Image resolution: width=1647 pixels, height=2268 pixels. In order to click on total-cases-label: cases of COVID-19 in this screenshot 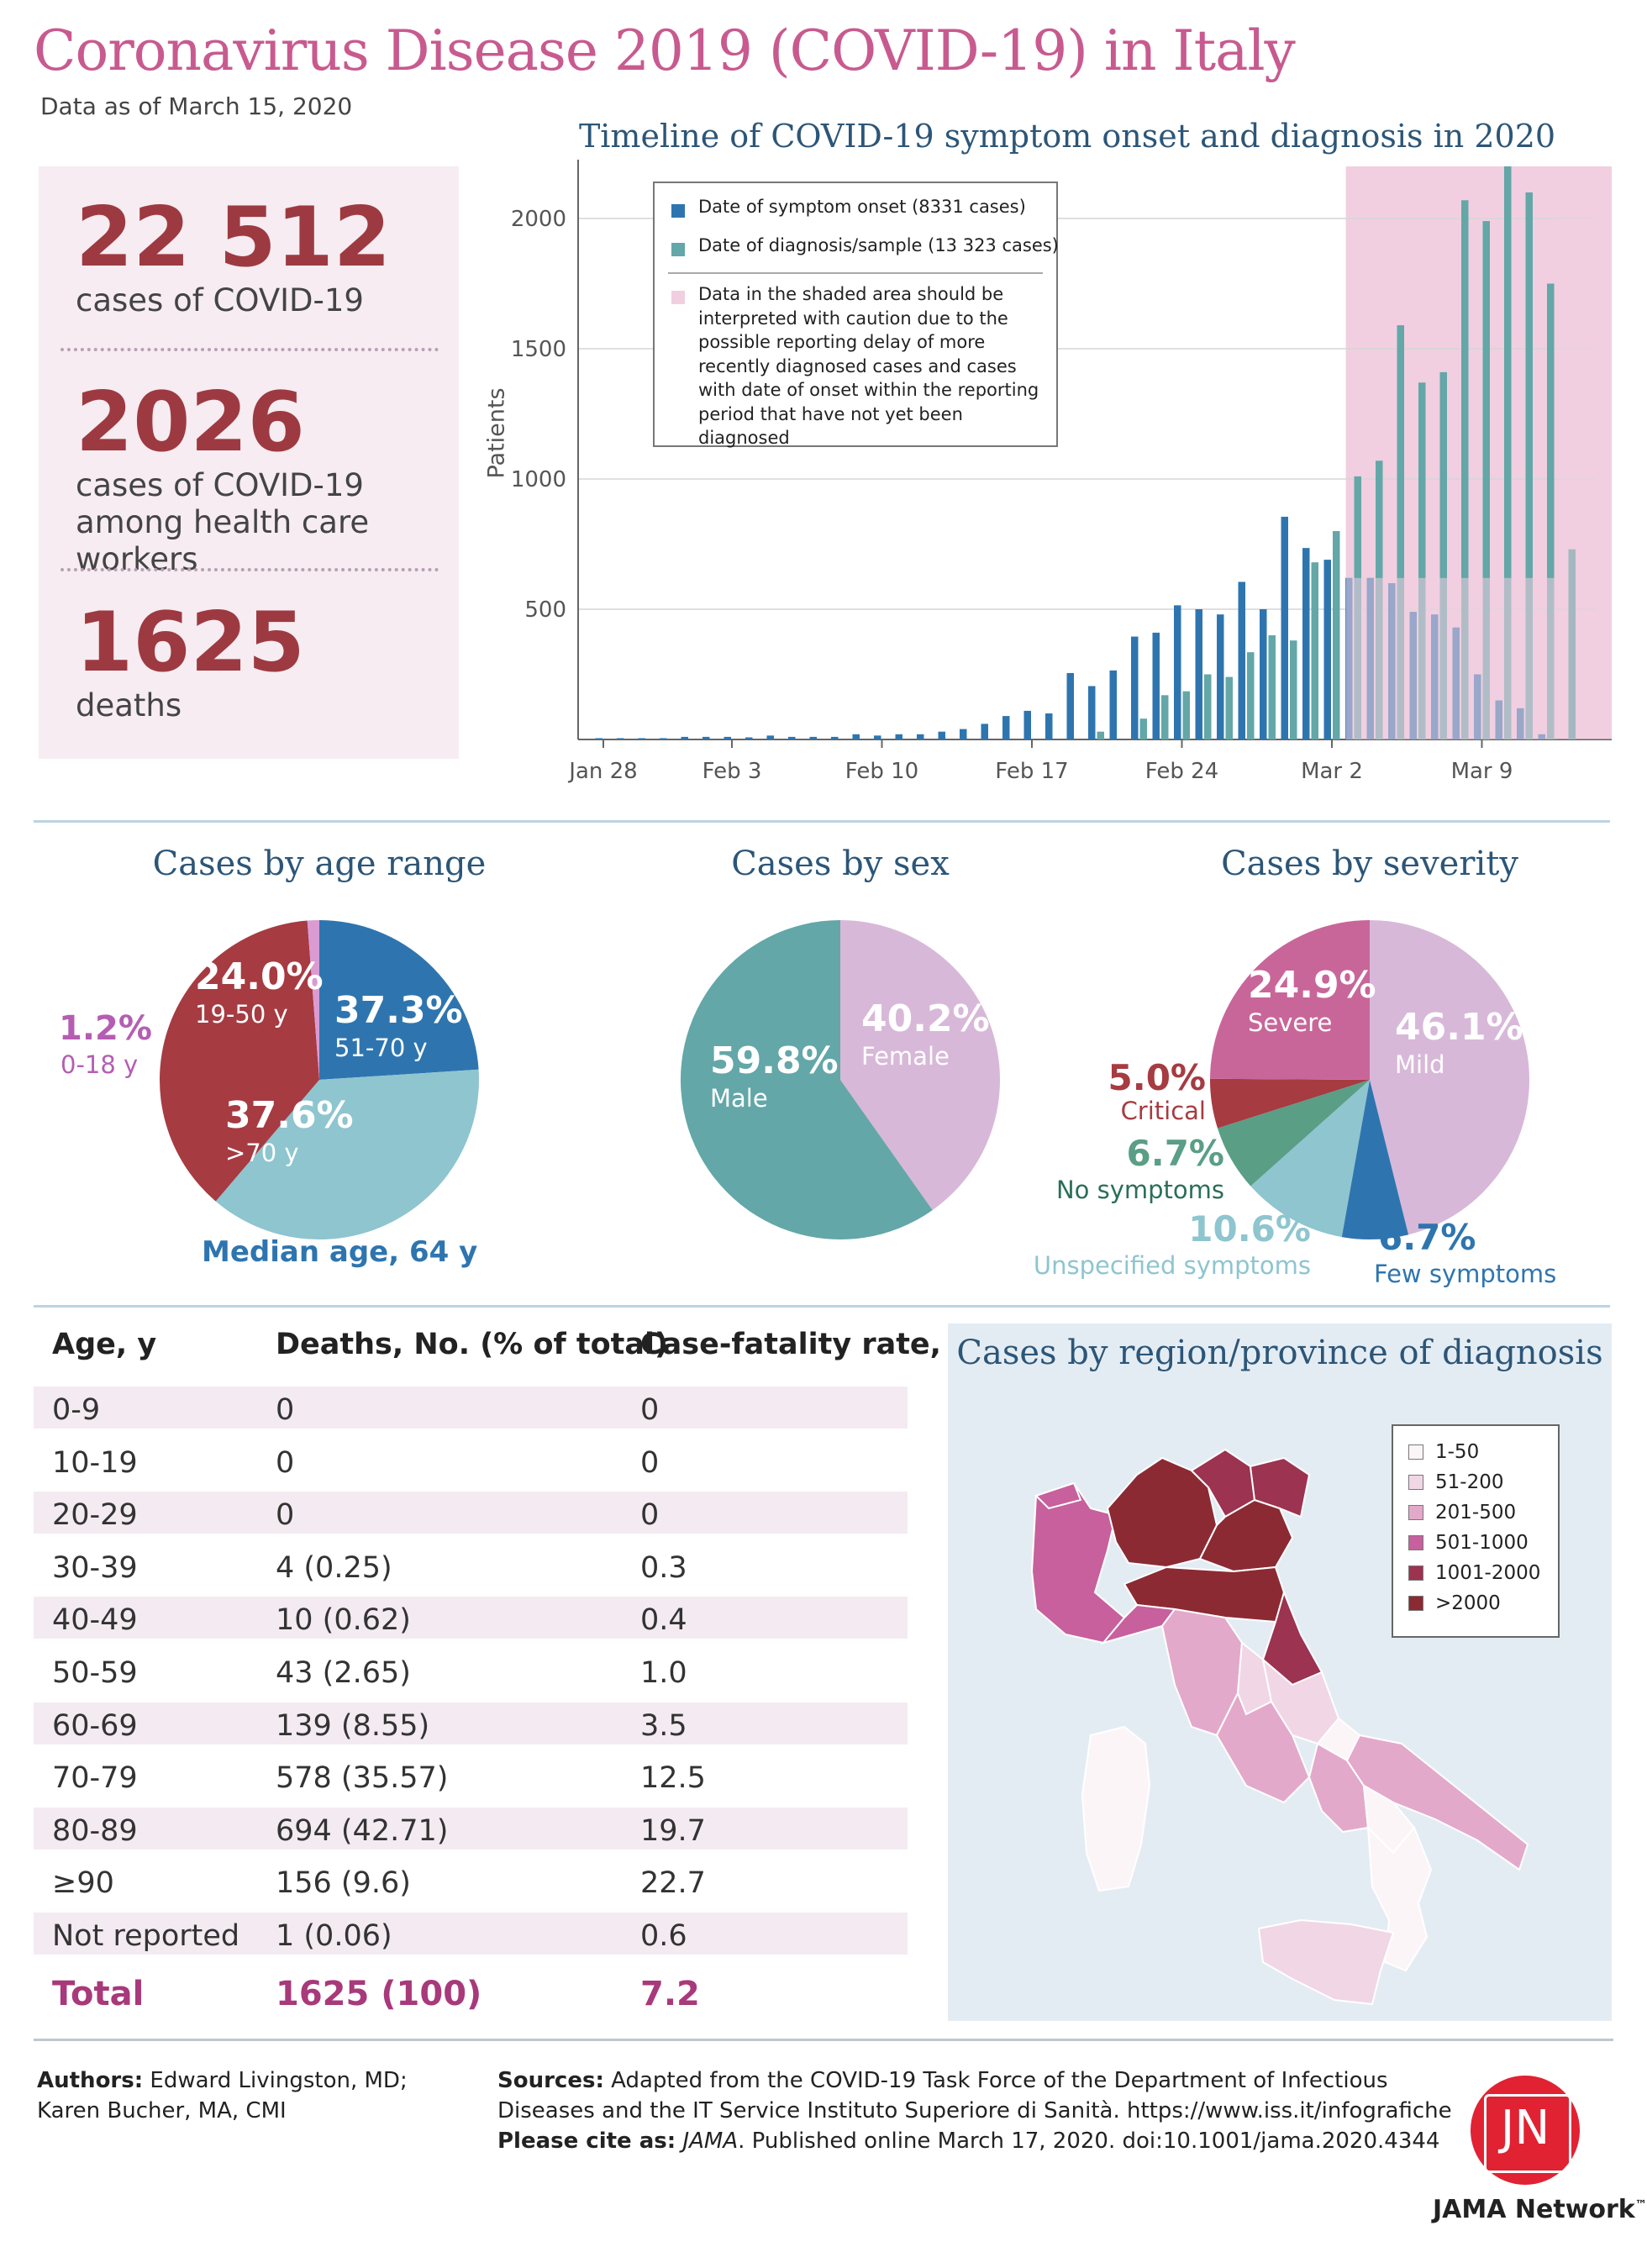, I will do `click(220, 300)`.